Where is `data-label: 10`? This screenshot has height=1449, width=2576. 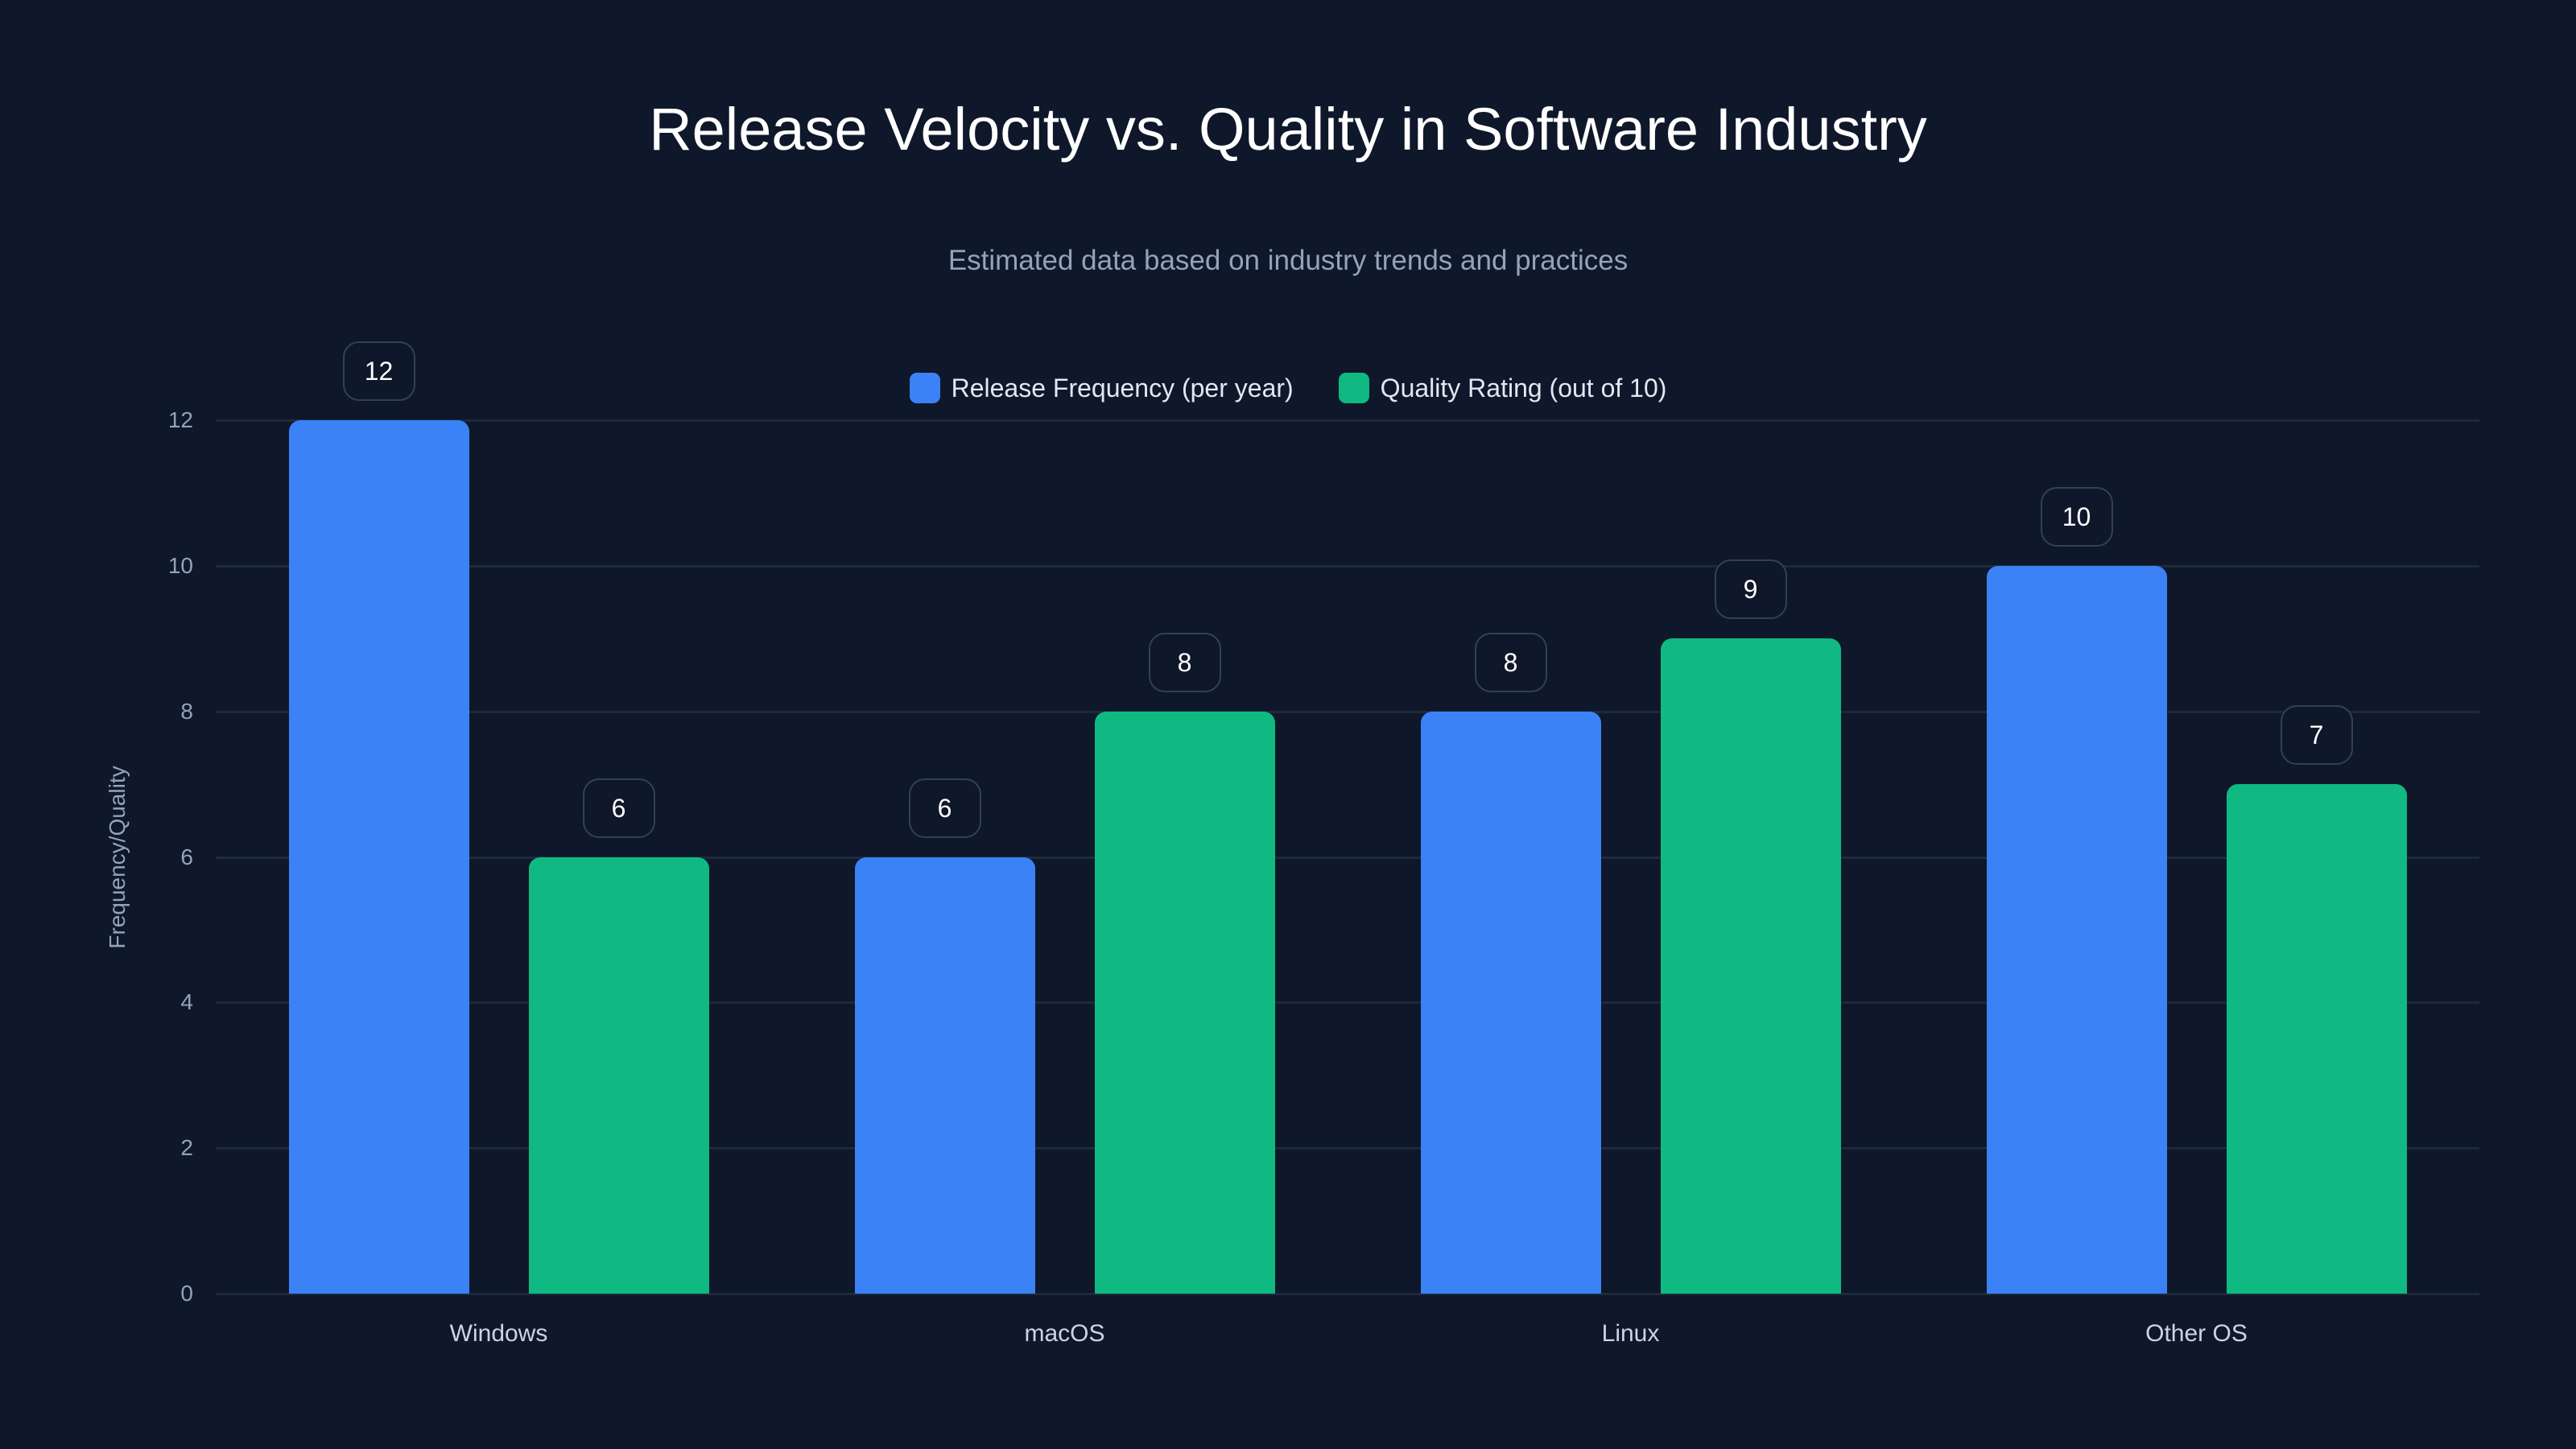 data-label: 10 is located at coordinates (2076, 516).